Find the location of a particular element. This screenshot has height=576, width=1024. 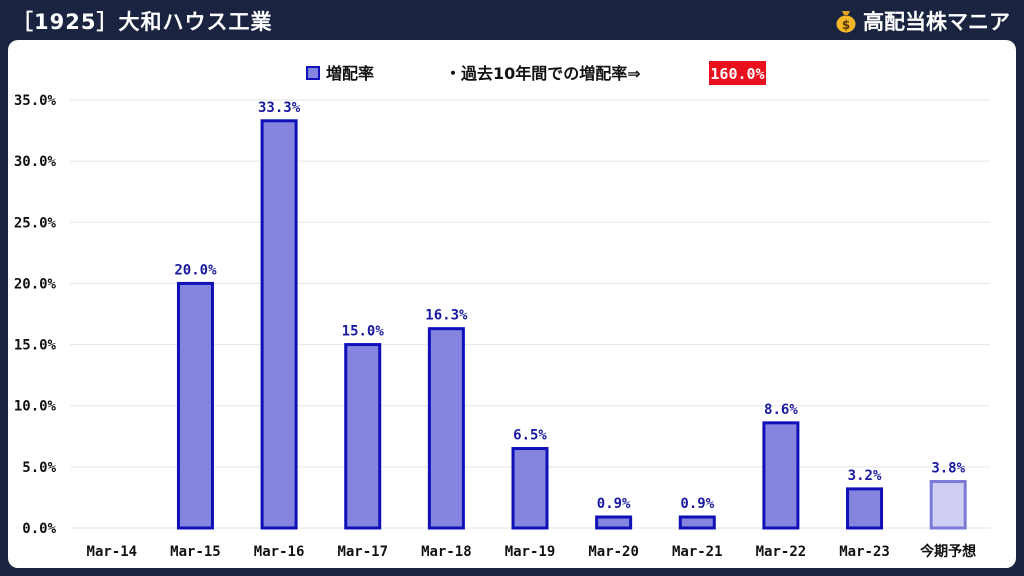

x-tick-label: Mar-23 is located at coordinates (864, 552).